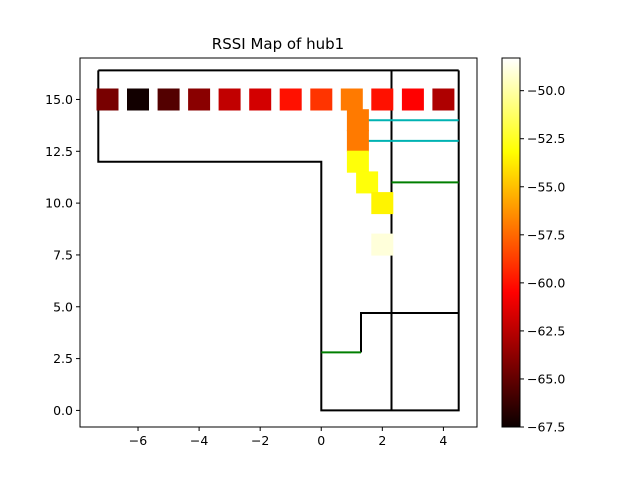 This screenshot has height=480, width=640. What do you see at coordinates (546, 186) in the screenshot?
I see `colorbar-tick-label: −55.0` at bounding box center [546, 186].